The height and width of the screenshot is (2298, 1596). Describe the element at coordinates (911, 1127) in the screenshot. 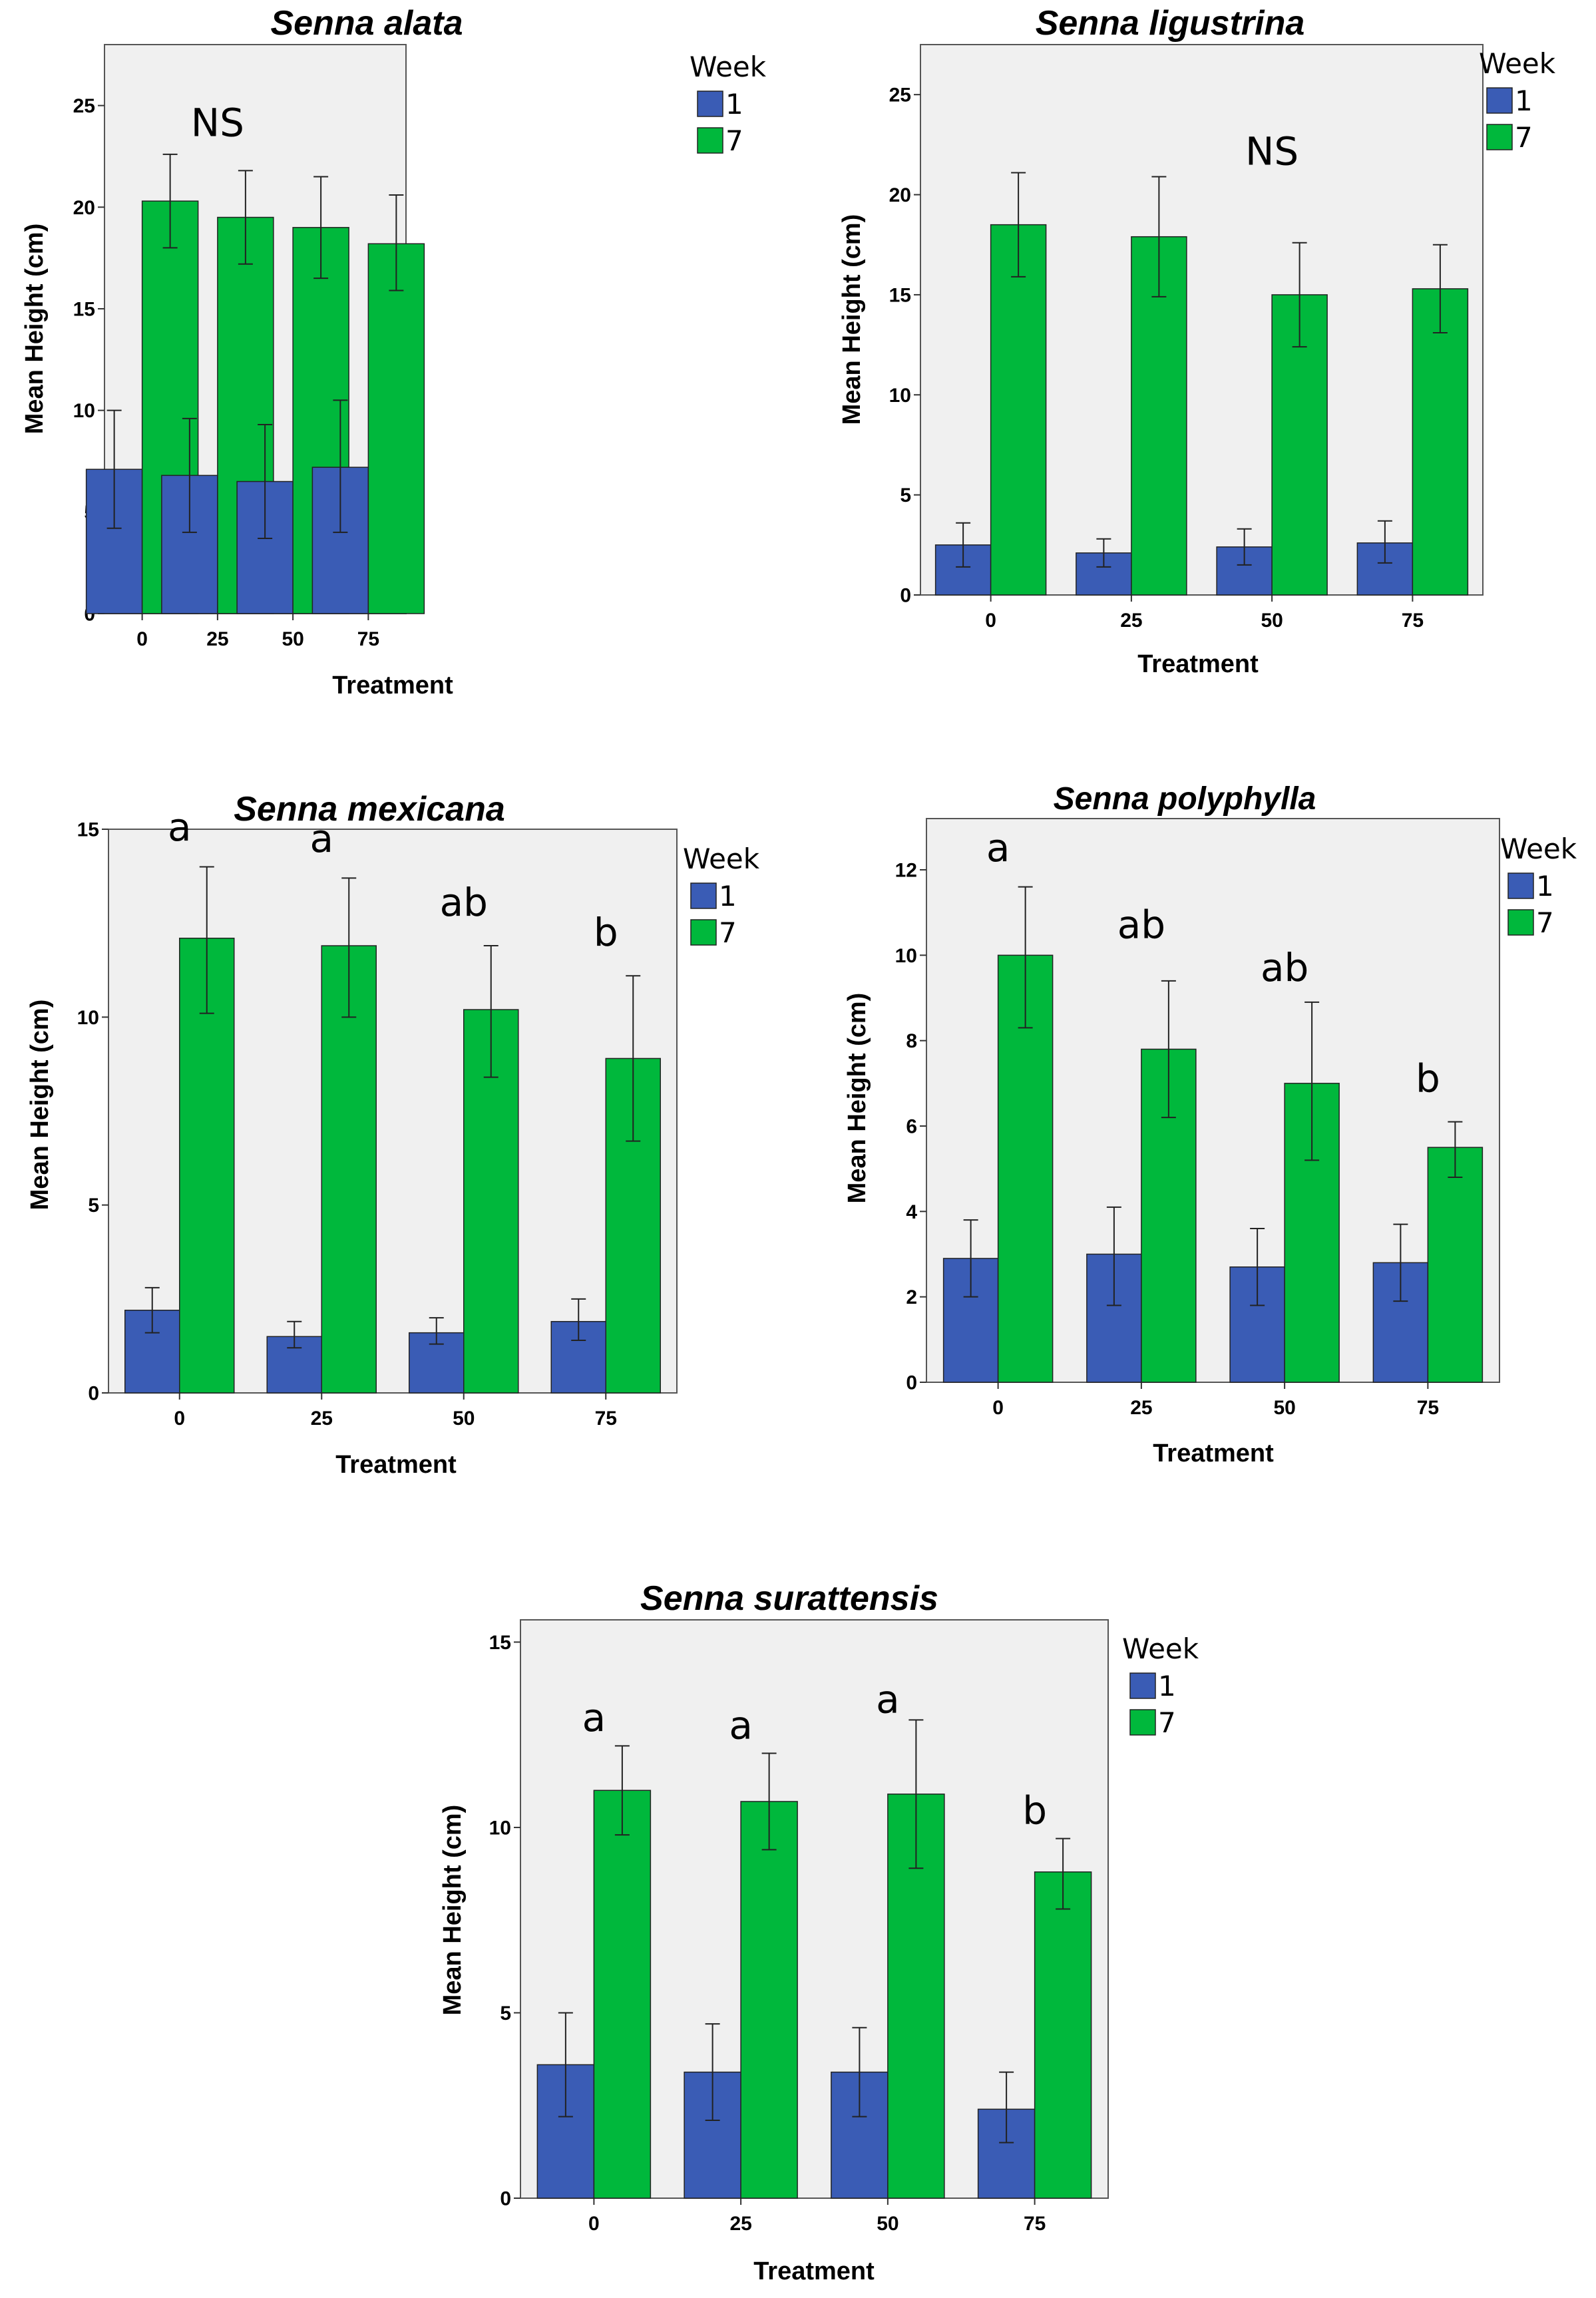

I see `y-tick-label: 6` at that location.